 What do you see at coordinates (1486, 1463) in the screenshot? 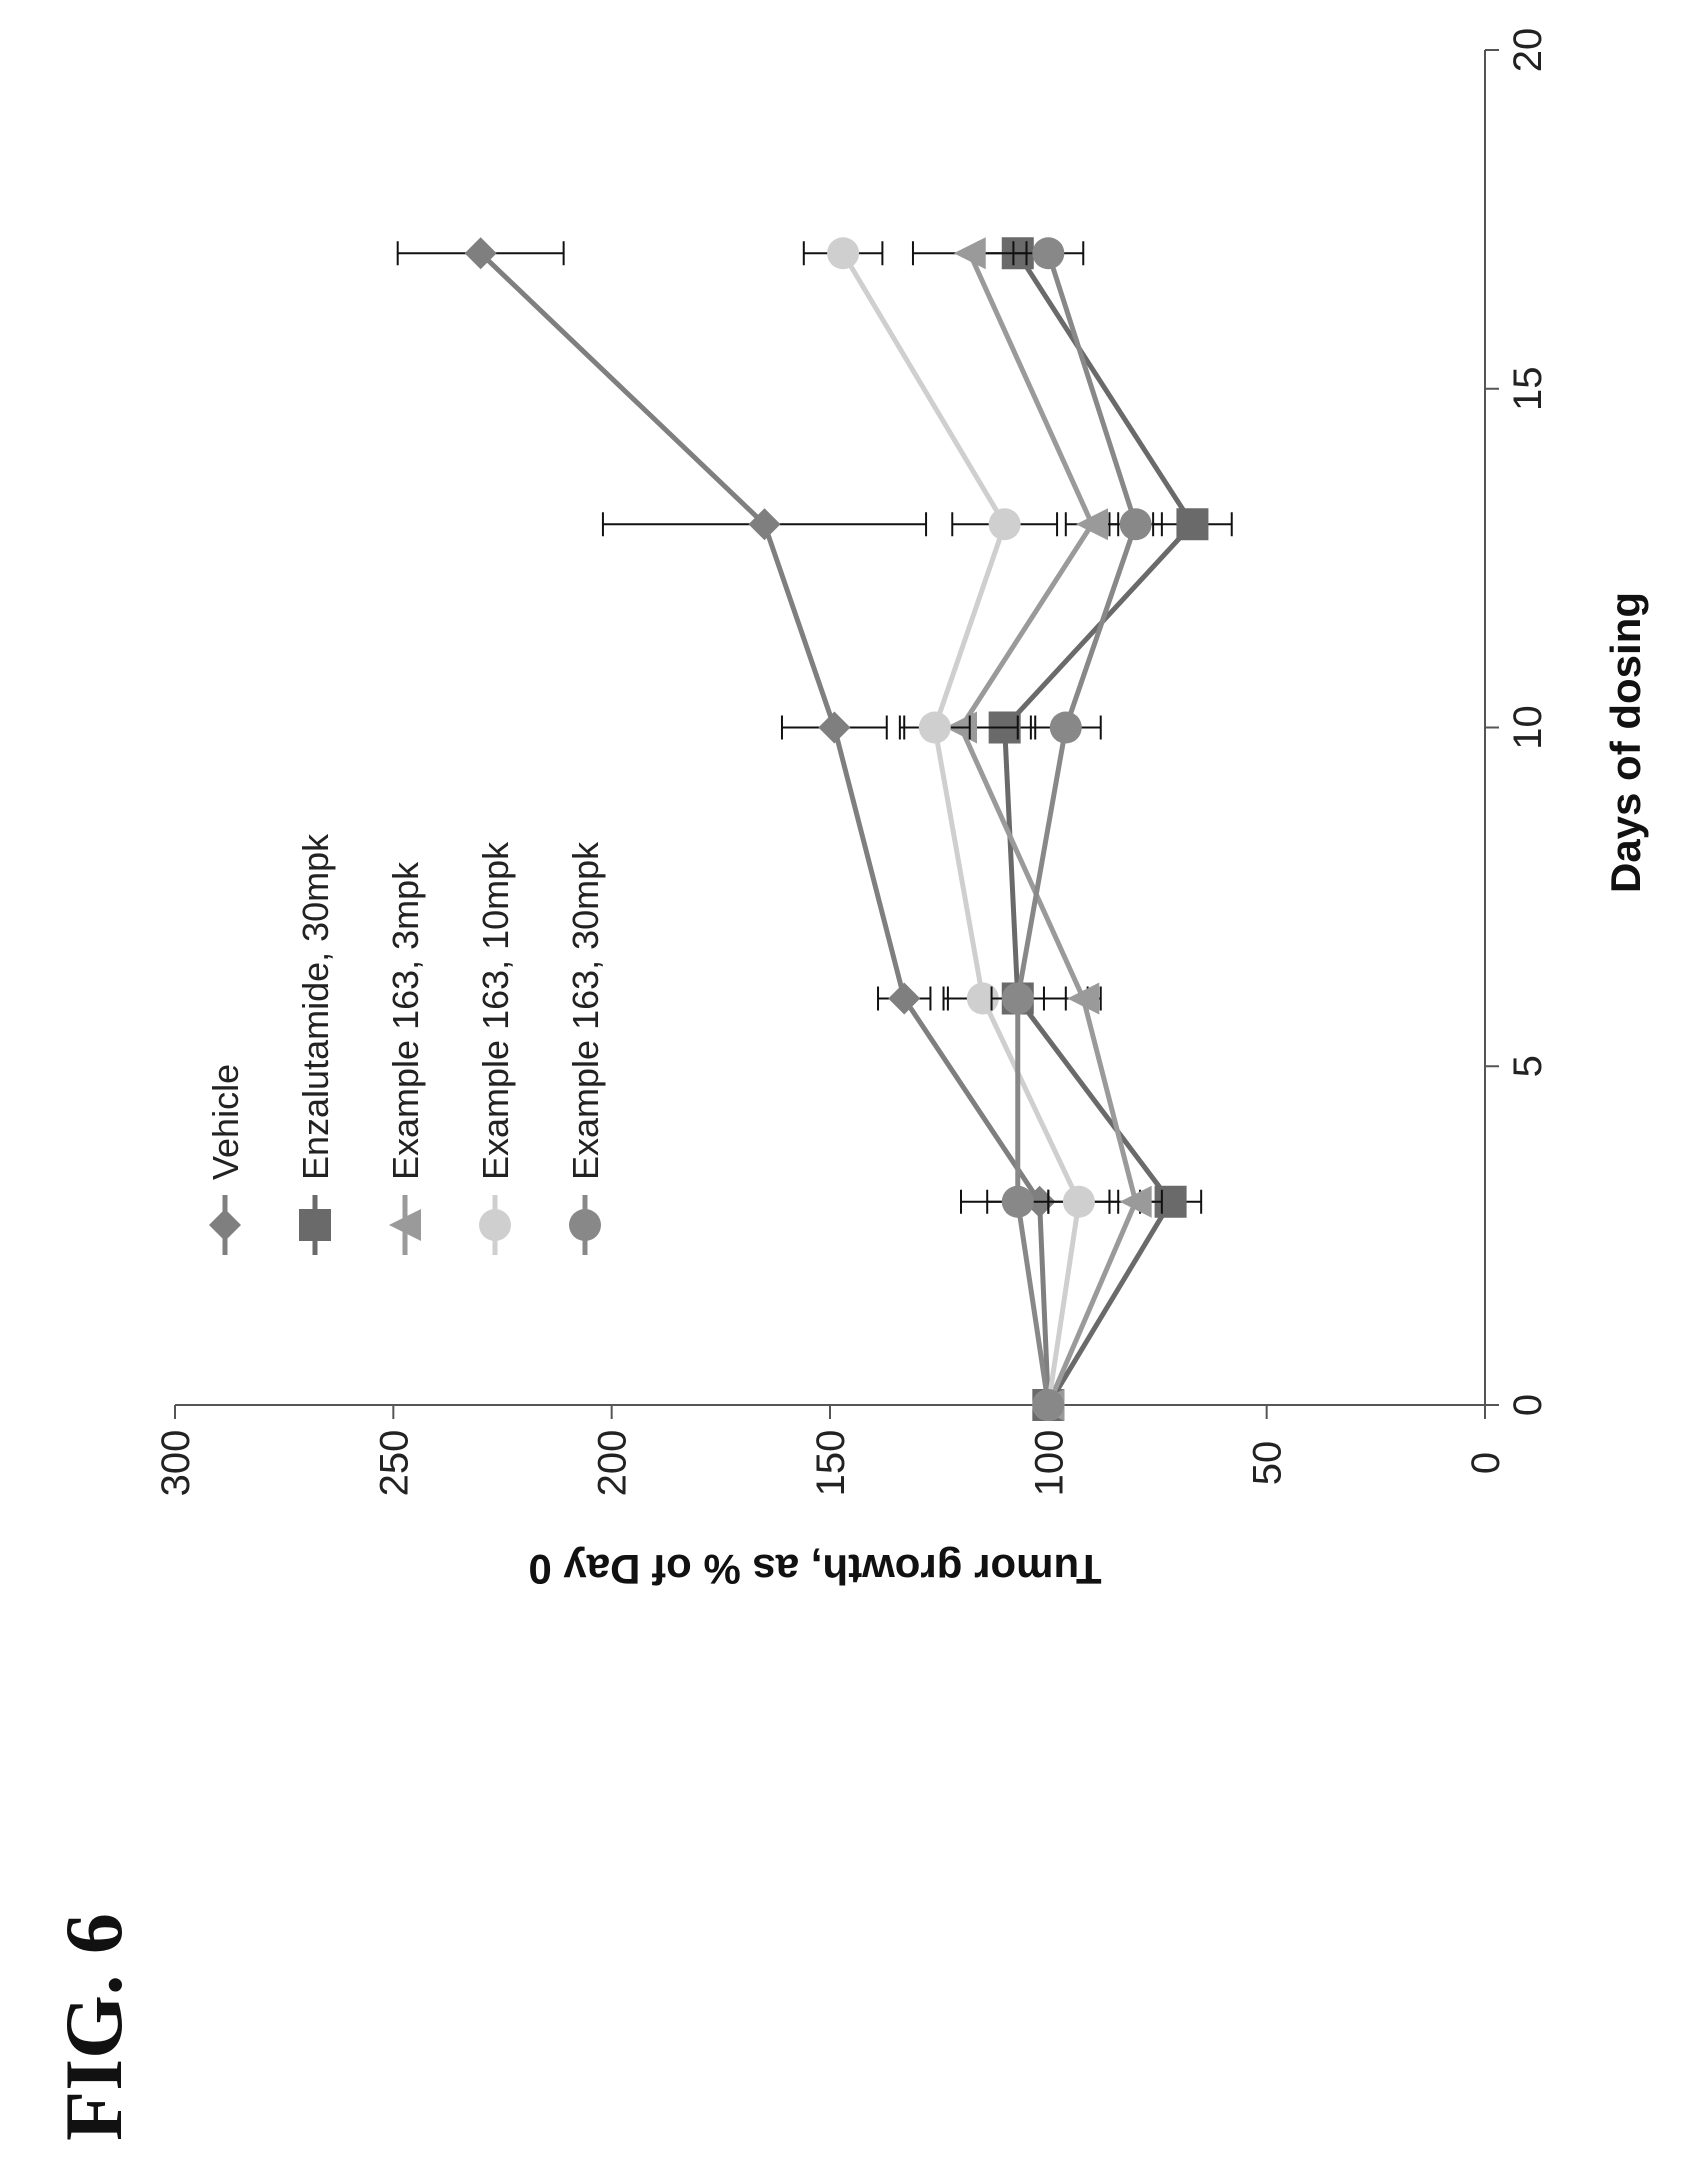
I see `y-tick-label: 0` at bounding box center [1486, 1463].